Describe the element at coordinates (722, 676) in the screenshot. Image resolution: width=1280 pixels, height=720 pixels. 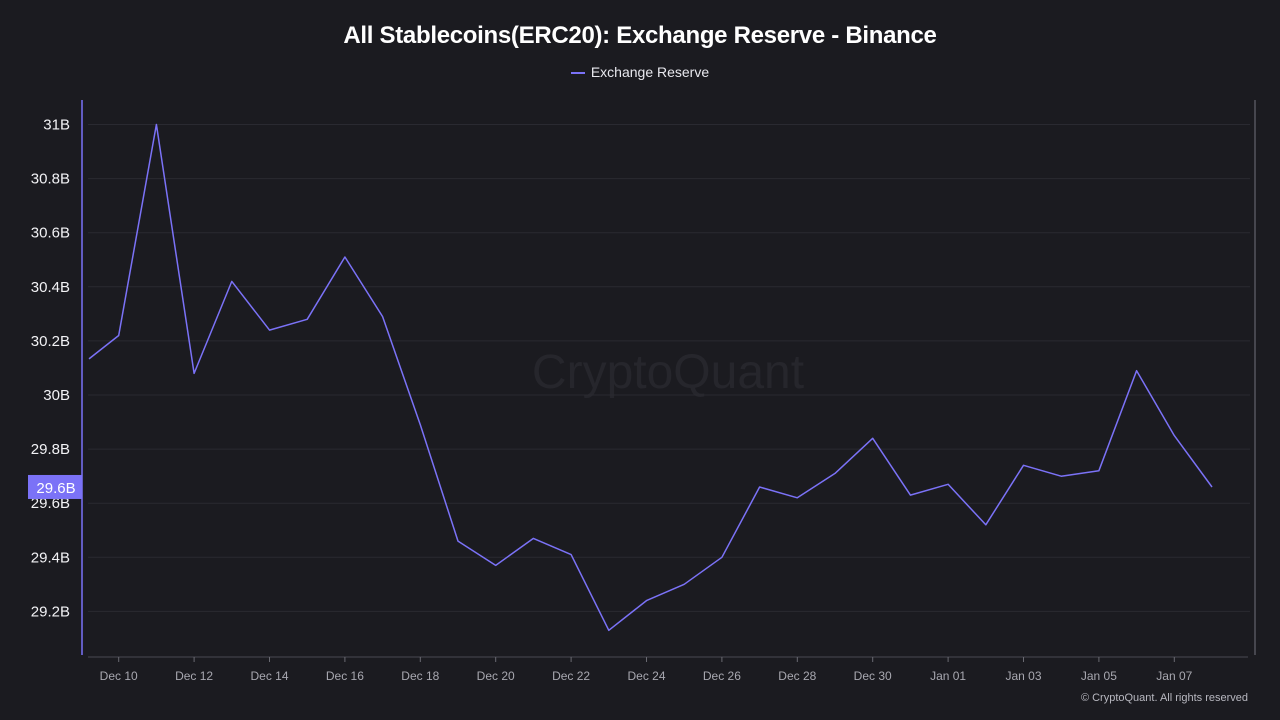
I see `x-tick-label: Dec 26` at that location.